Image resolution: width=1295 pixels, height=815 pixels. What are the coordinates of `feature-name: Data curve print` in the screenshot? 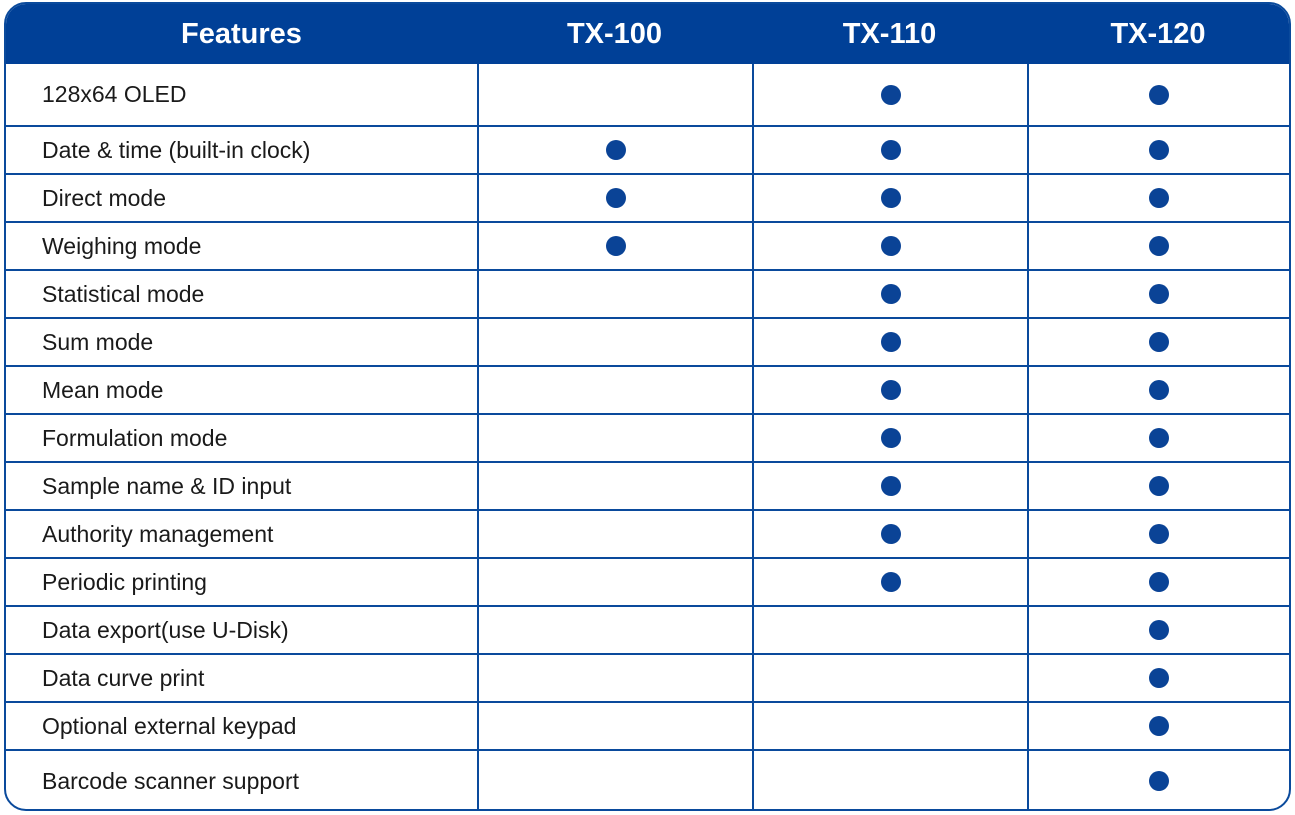 It's located at (123, 677).